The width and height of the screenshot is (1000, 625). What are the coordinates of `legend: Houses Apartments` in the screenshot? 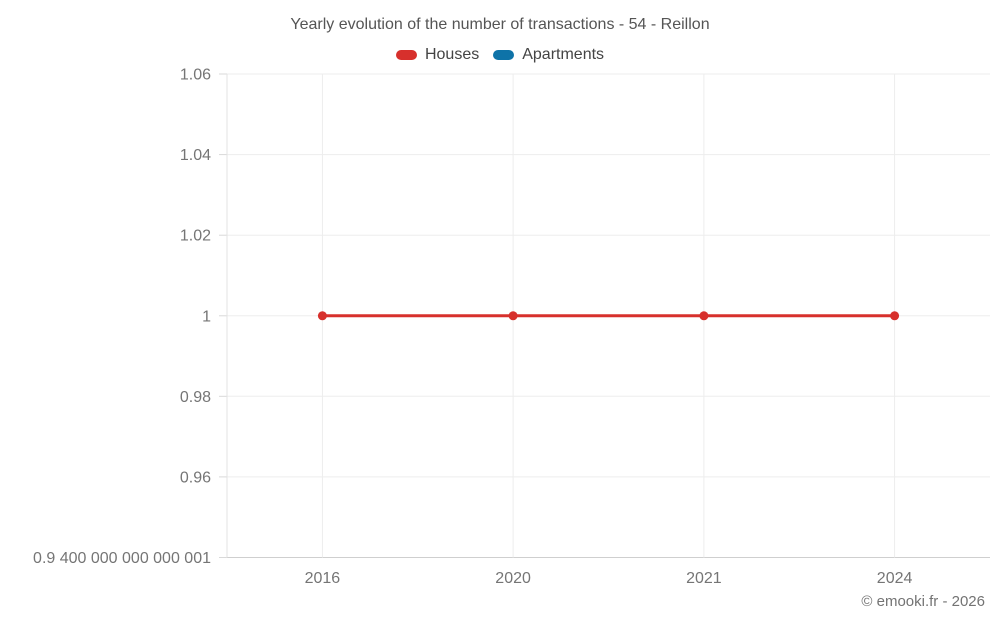 It's located at (500, 55).